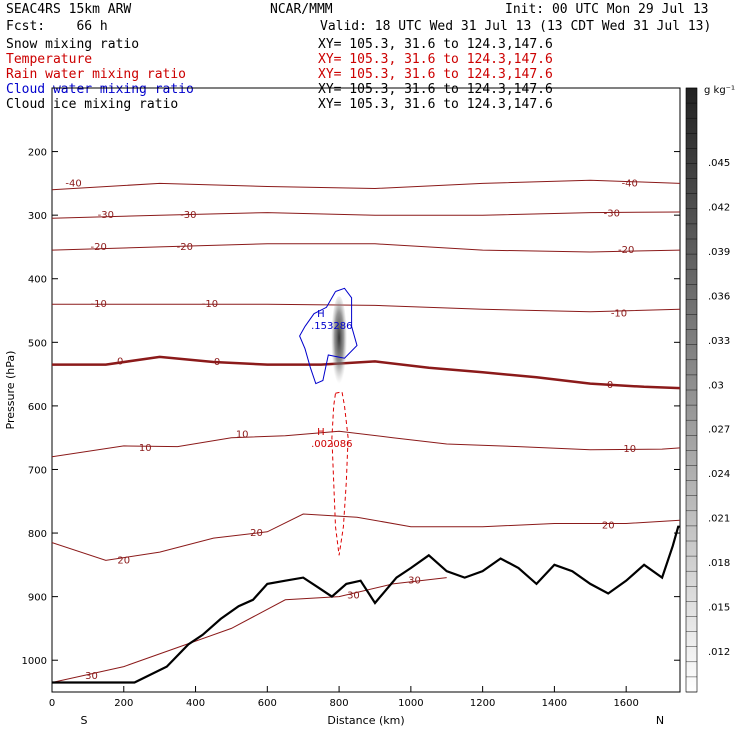 This screenshot has height=740, width=740. I want to click on x-tick-label: 400, so click(195, 703).